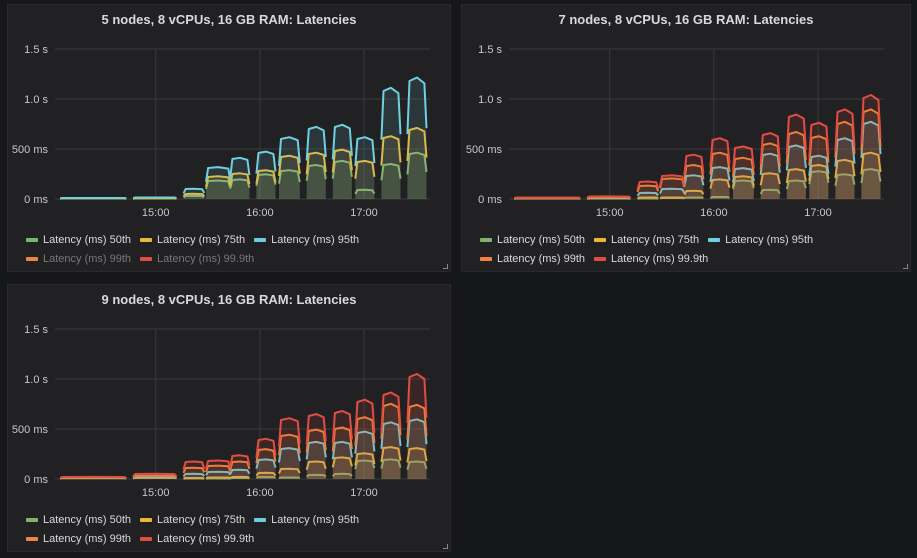  Describe the element at coordinates (201, 239) in the screenshot. I see `legend-label: Latency (ms) 75th` at that location.